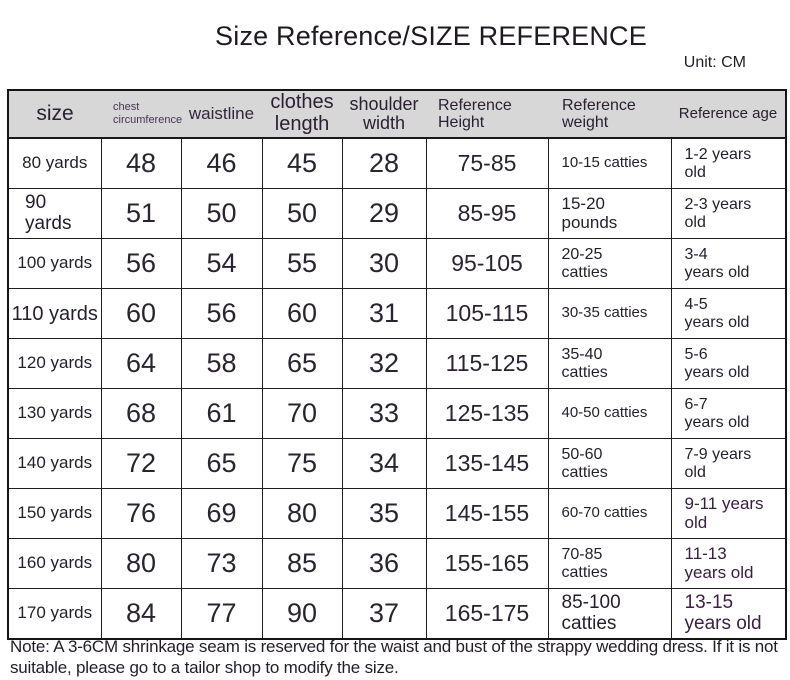  Describe the element at coordinates (728, 413) in the screenshot. I see `cell-age: 6-7 years old` at that location.